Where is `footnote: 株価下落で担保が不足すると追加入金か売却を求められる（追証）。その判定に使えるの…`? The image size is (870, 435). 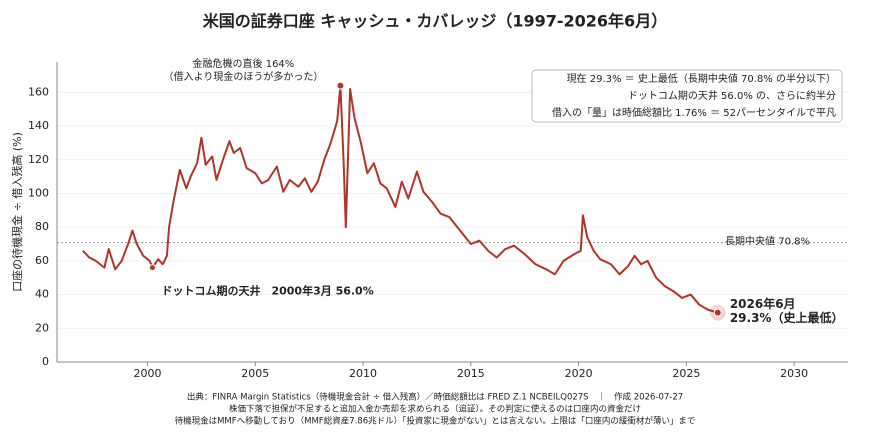
footnote: 株価下落で担保が不足すると追加入金か売却を求められる（追証）。その判定に使えるの… is located at coordinates (435, 409).